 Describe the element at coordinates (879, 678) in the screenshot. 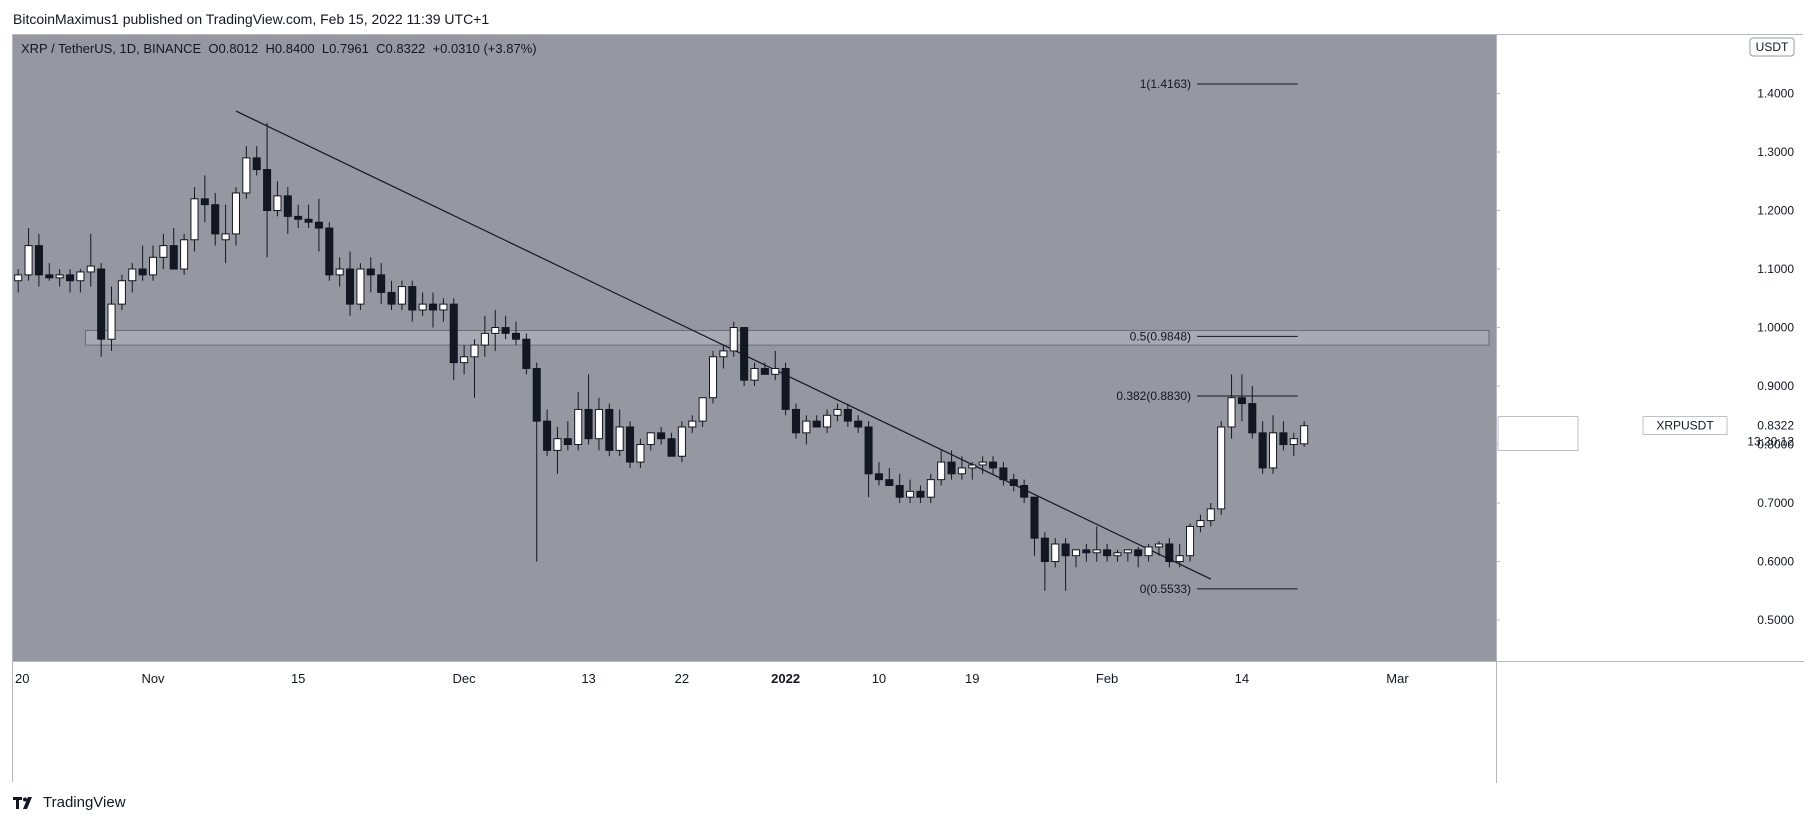

I see `time-tick-label: 10` at that location.